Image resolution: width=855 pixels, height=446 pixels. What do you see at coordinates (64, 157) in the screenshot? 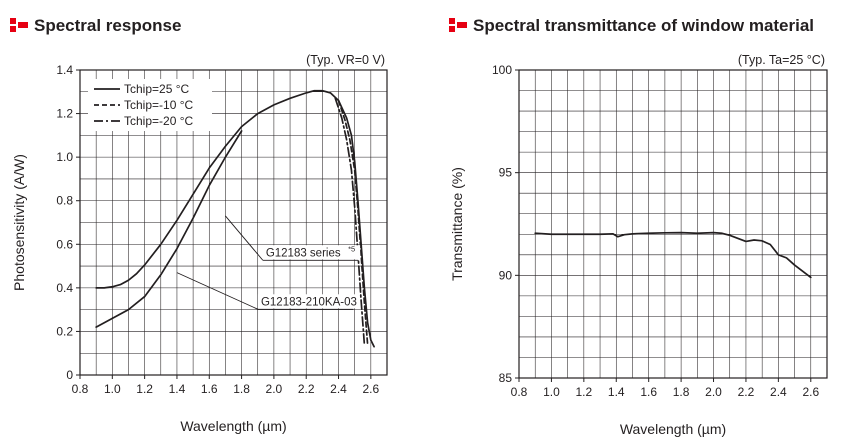
I see `y-tick-label: 1.0` at bounding box center [64, 157].